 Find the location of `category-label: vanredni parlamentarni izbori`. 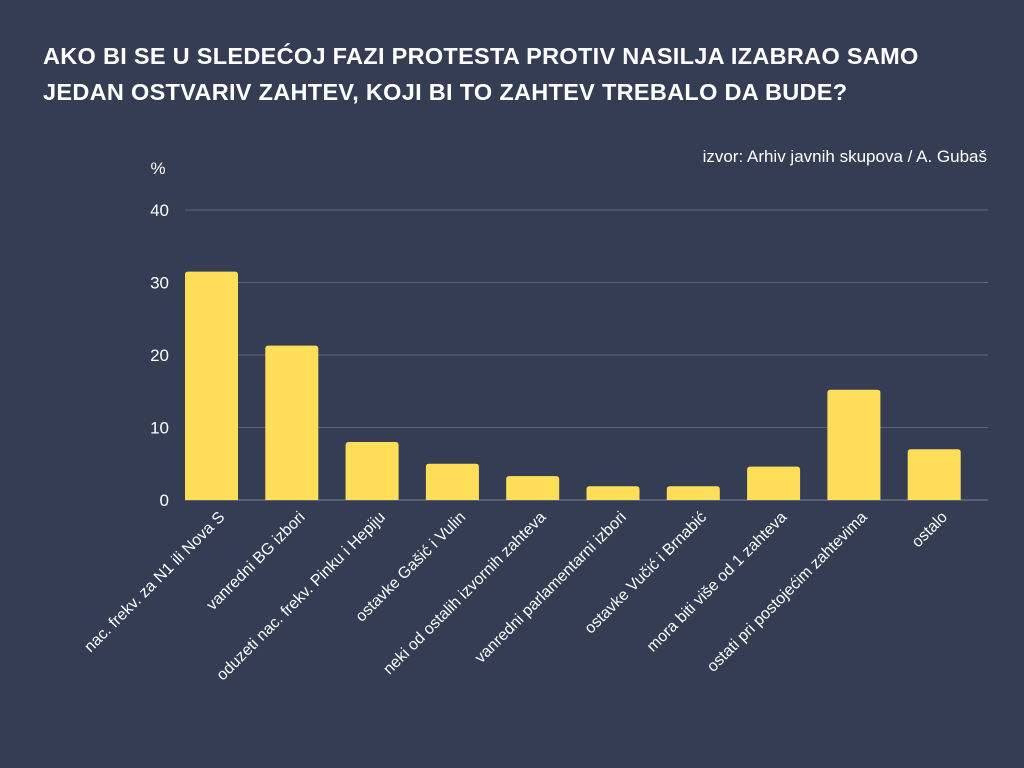

category-label: vanredni parlamentarni izbori is located at coordinates (551, 588).